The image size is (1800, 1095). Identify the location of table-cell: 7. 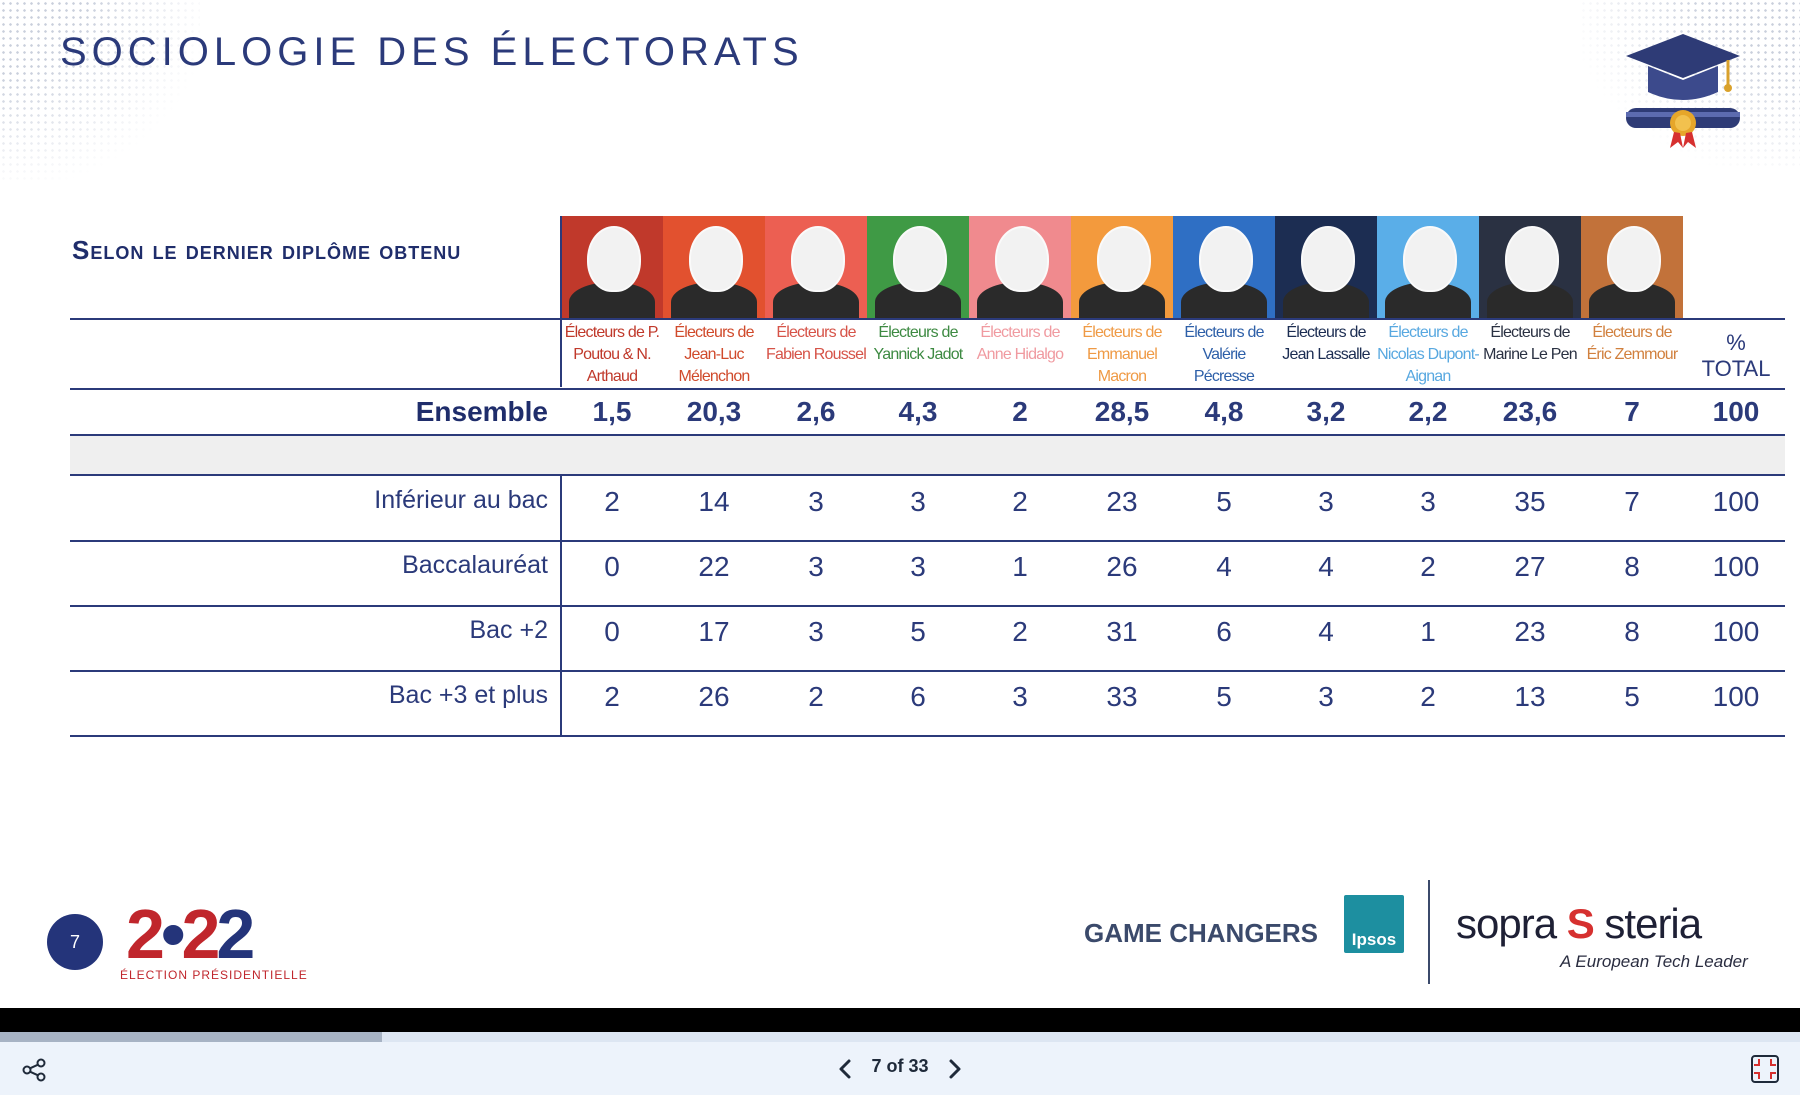
(1632, 411).